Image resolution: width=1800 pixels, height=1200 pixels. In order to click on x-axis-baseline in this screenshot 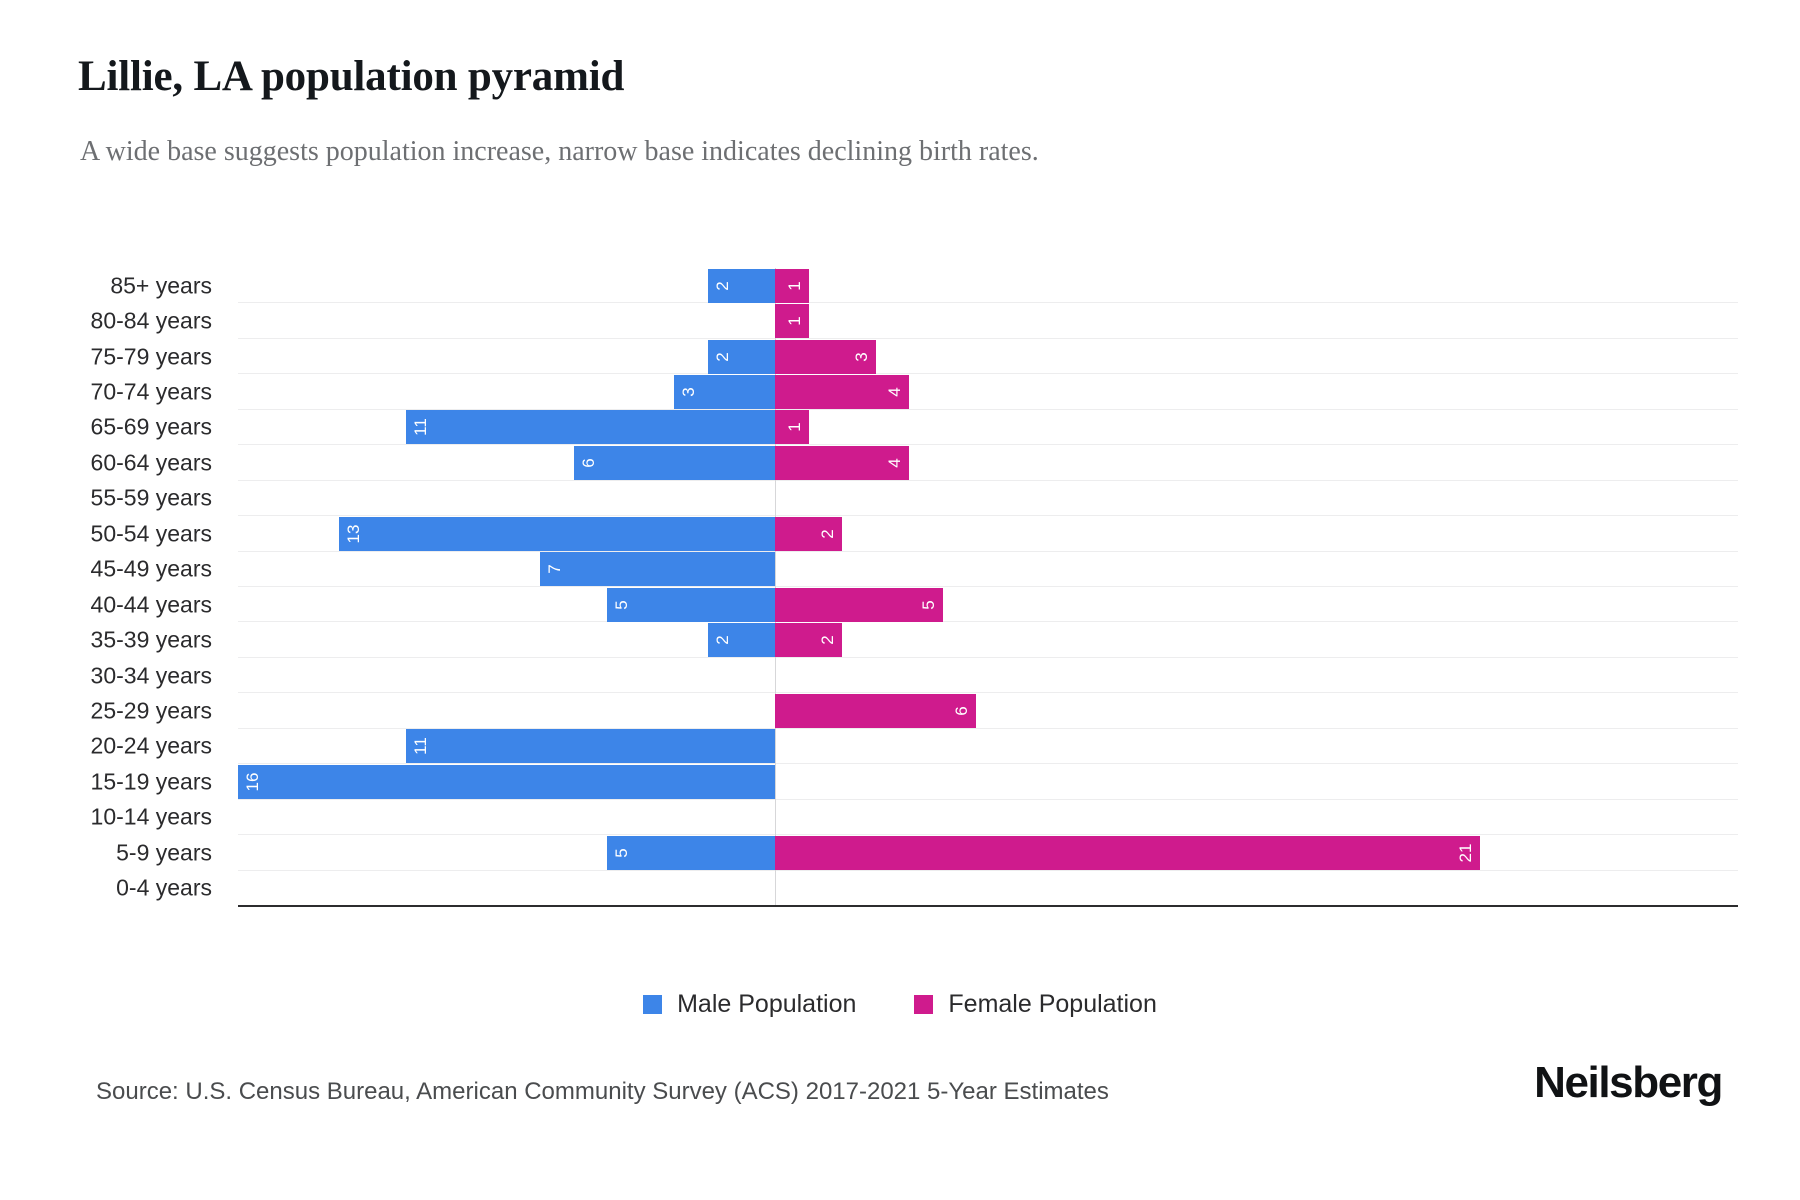, I will do `click(988, 906)`.